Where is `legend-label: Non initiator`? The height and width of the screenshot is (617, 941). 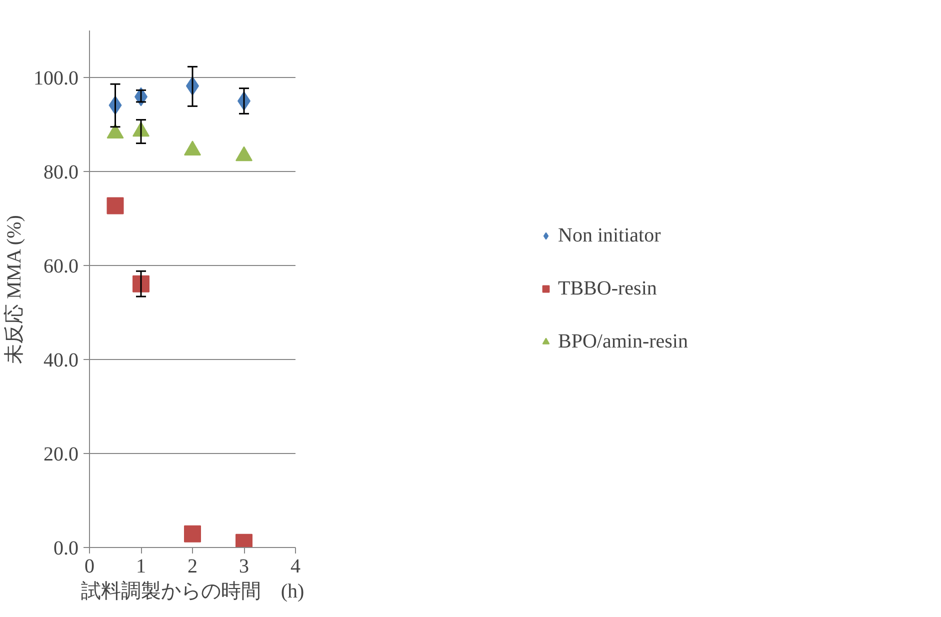
legend-label: Non initiator is located at coordinates (609, 235).